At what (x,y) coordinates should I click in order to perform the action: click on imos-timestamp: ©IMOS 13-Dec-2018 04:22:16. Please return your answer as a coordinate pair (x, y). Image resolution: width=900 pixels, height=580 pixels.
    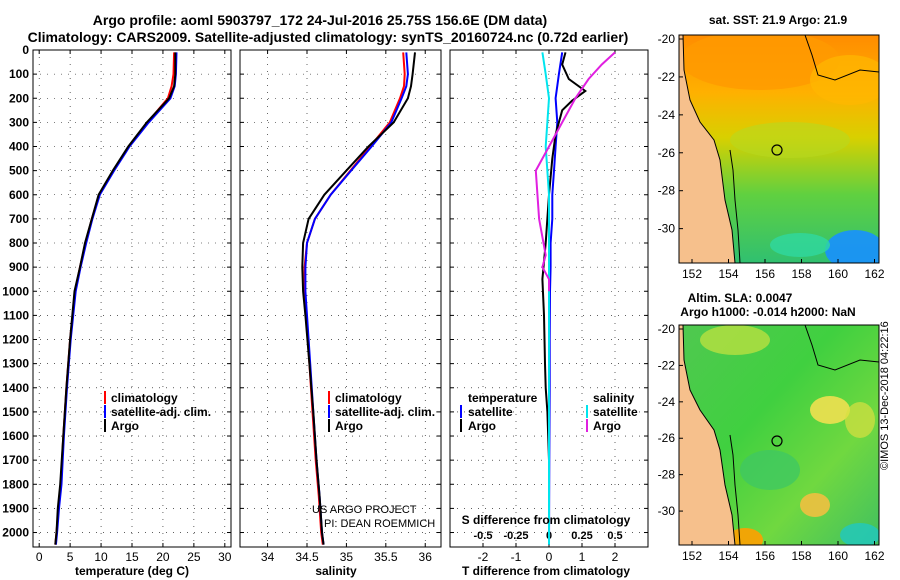
    Looking at the image, I should click on (885, 395).